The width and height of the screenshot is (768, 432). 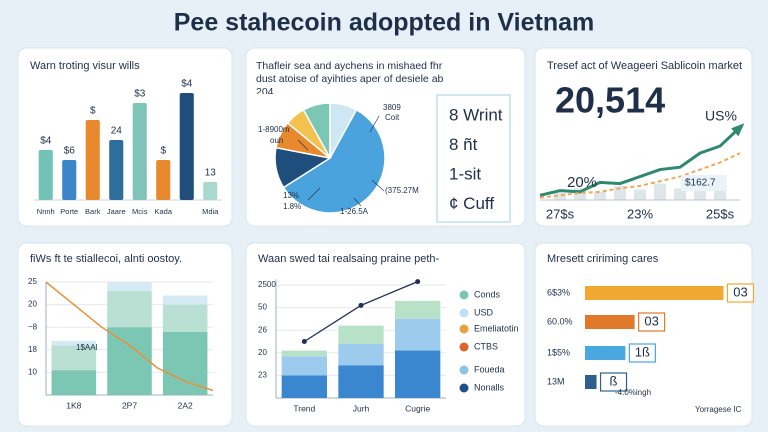 What do you see at coordinates (496, 328) in the screenshot?
I see `legend-label: Emeliatotin` at bounding box center [496, 328].